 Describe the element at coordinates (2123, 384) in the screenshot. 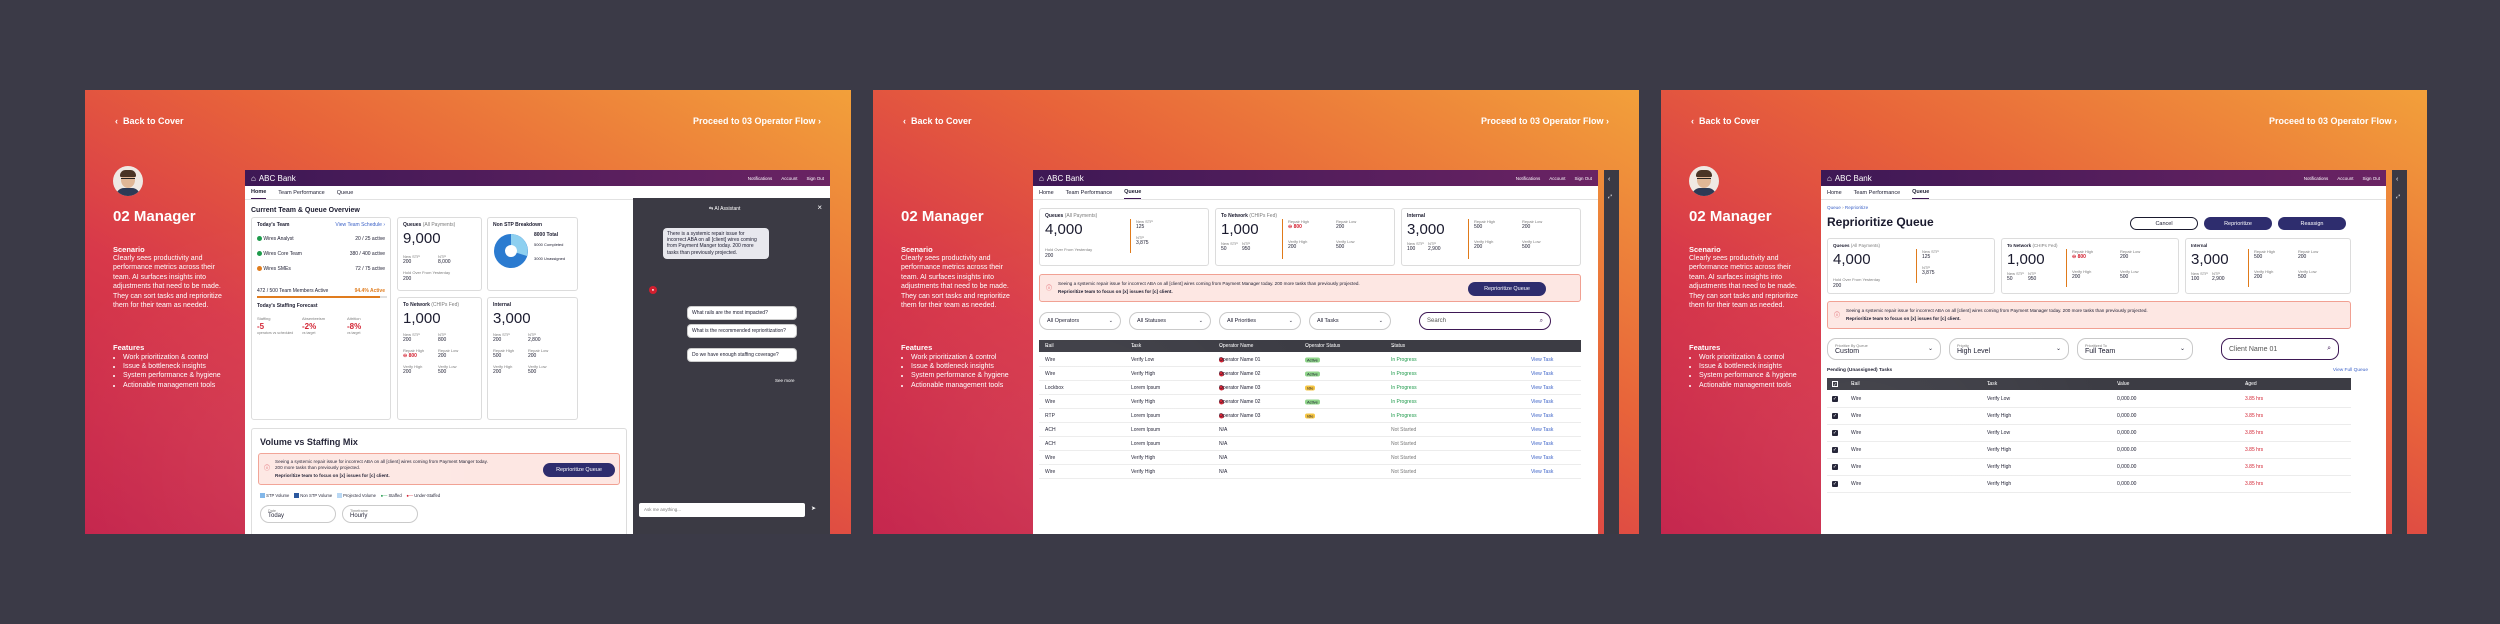

I see `col-value: Value ⌄` at that location.